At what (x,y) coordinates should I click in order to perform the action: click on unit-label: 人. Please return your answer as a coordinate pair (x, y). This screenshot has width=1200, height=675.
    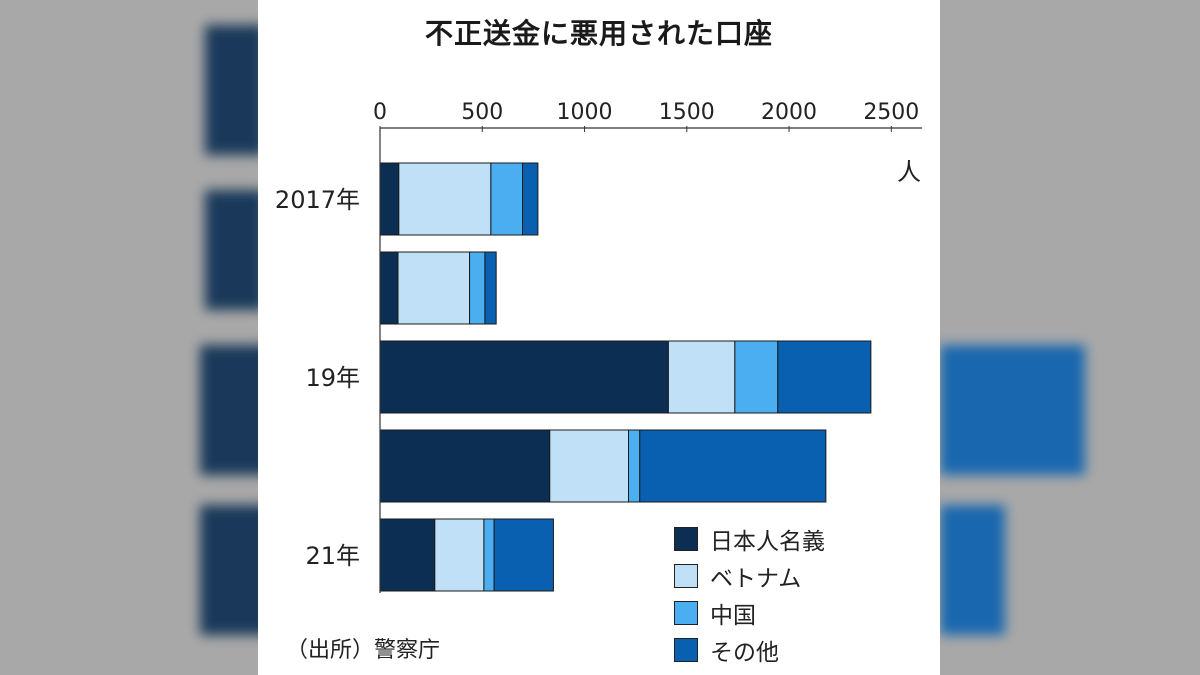
    Looking at the image, I should click on (909, 172).